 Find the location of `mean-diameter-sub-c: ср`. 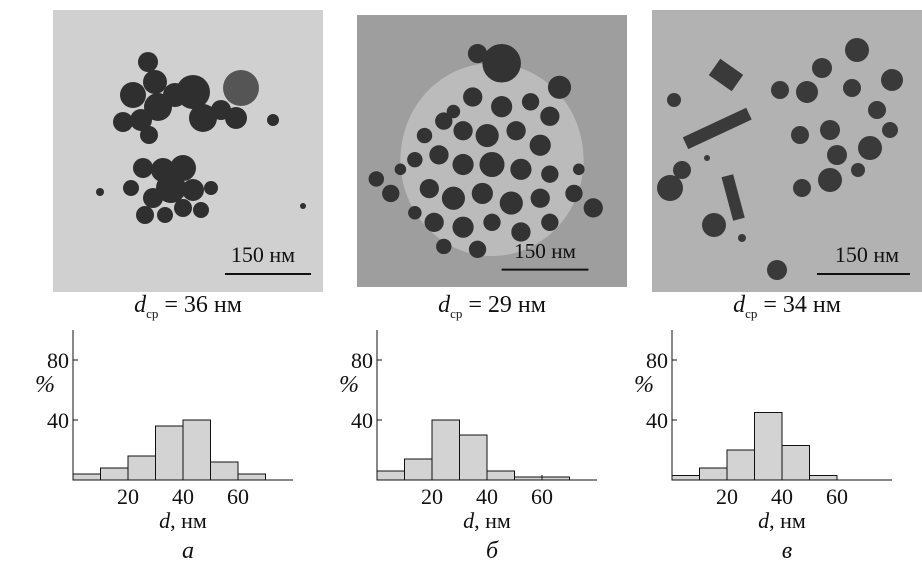

mean-diameter-sub-c: ср is located at coordinates (751, 313).